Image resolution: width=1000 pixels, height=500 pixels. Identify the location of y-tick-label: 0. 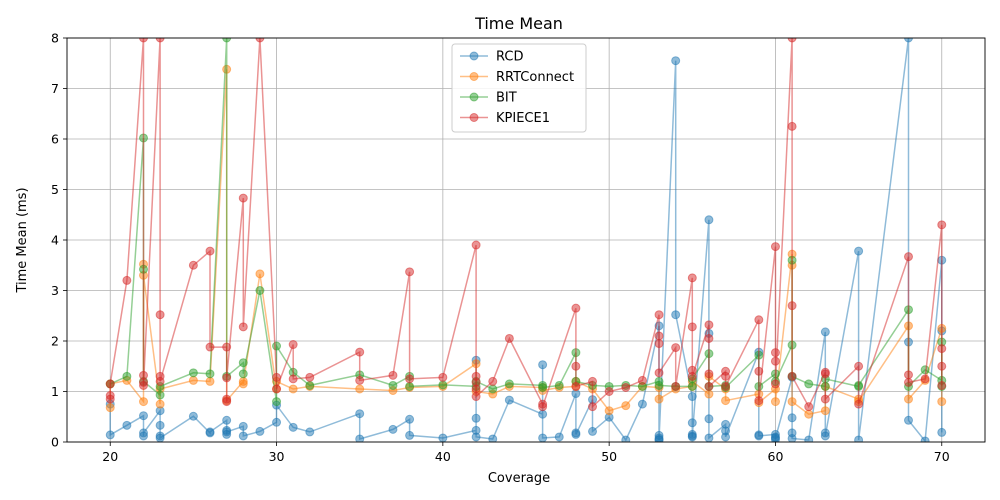
(55, 442).